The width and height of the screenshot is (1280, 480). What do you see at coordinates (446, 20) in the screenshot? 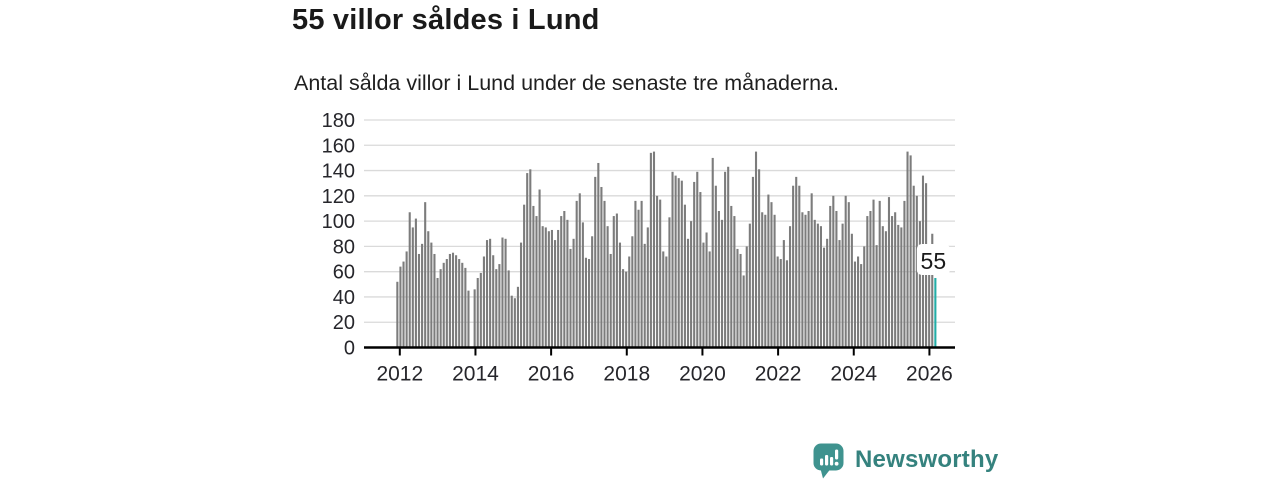
I see `page-title: 55 villor såldes i Lund` at bounding box center [446, 20].